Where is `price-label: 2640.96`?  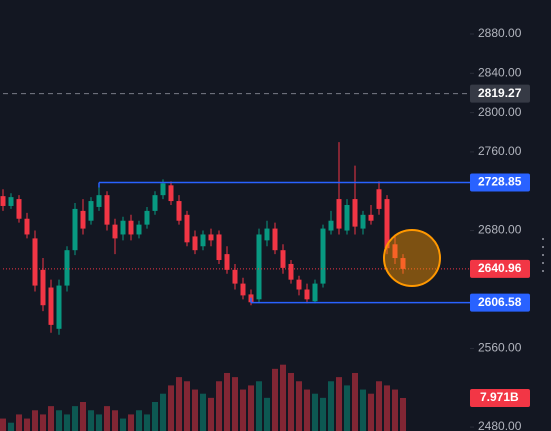
price-label: 2640.96 is located at coordinates (500, 268).